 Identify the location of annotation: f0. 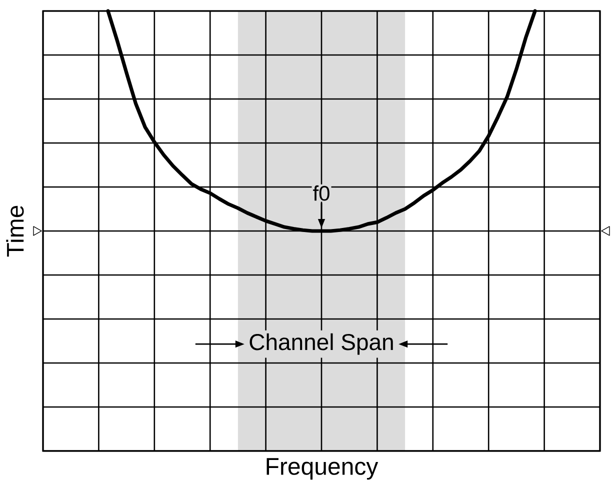
(321, 193).